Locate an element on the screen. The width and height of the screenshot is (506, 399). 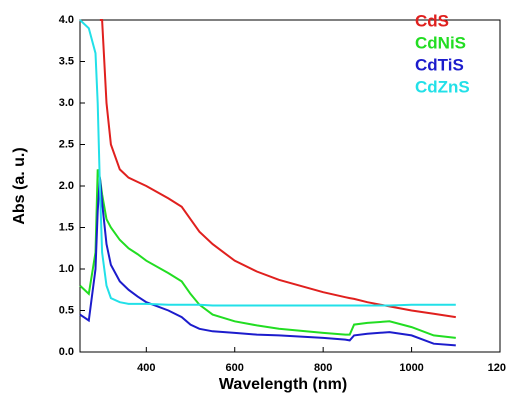
x-axis-label: Wavelength (nm) is located at coordinates (283, 384).